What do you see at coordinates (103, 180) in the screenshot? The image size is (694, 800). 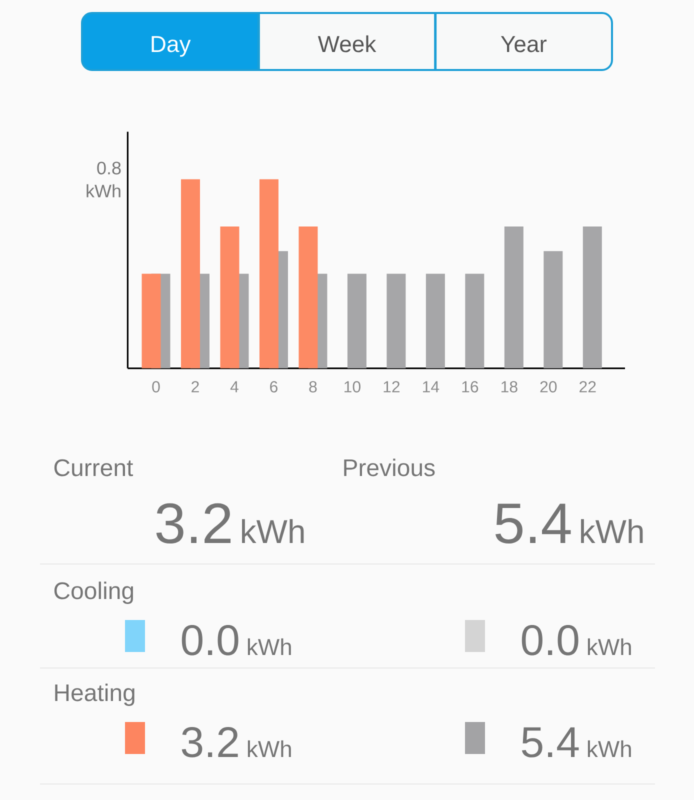 I see `text: 0.8 kWh` at bounding box center [103, 180].